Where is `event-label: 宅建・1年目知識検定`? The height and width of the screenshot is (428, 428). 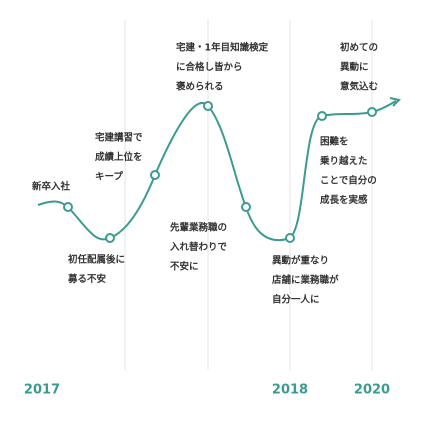
event-label: 宅建・1年目知識検定 is located at coordinates (222, 48).